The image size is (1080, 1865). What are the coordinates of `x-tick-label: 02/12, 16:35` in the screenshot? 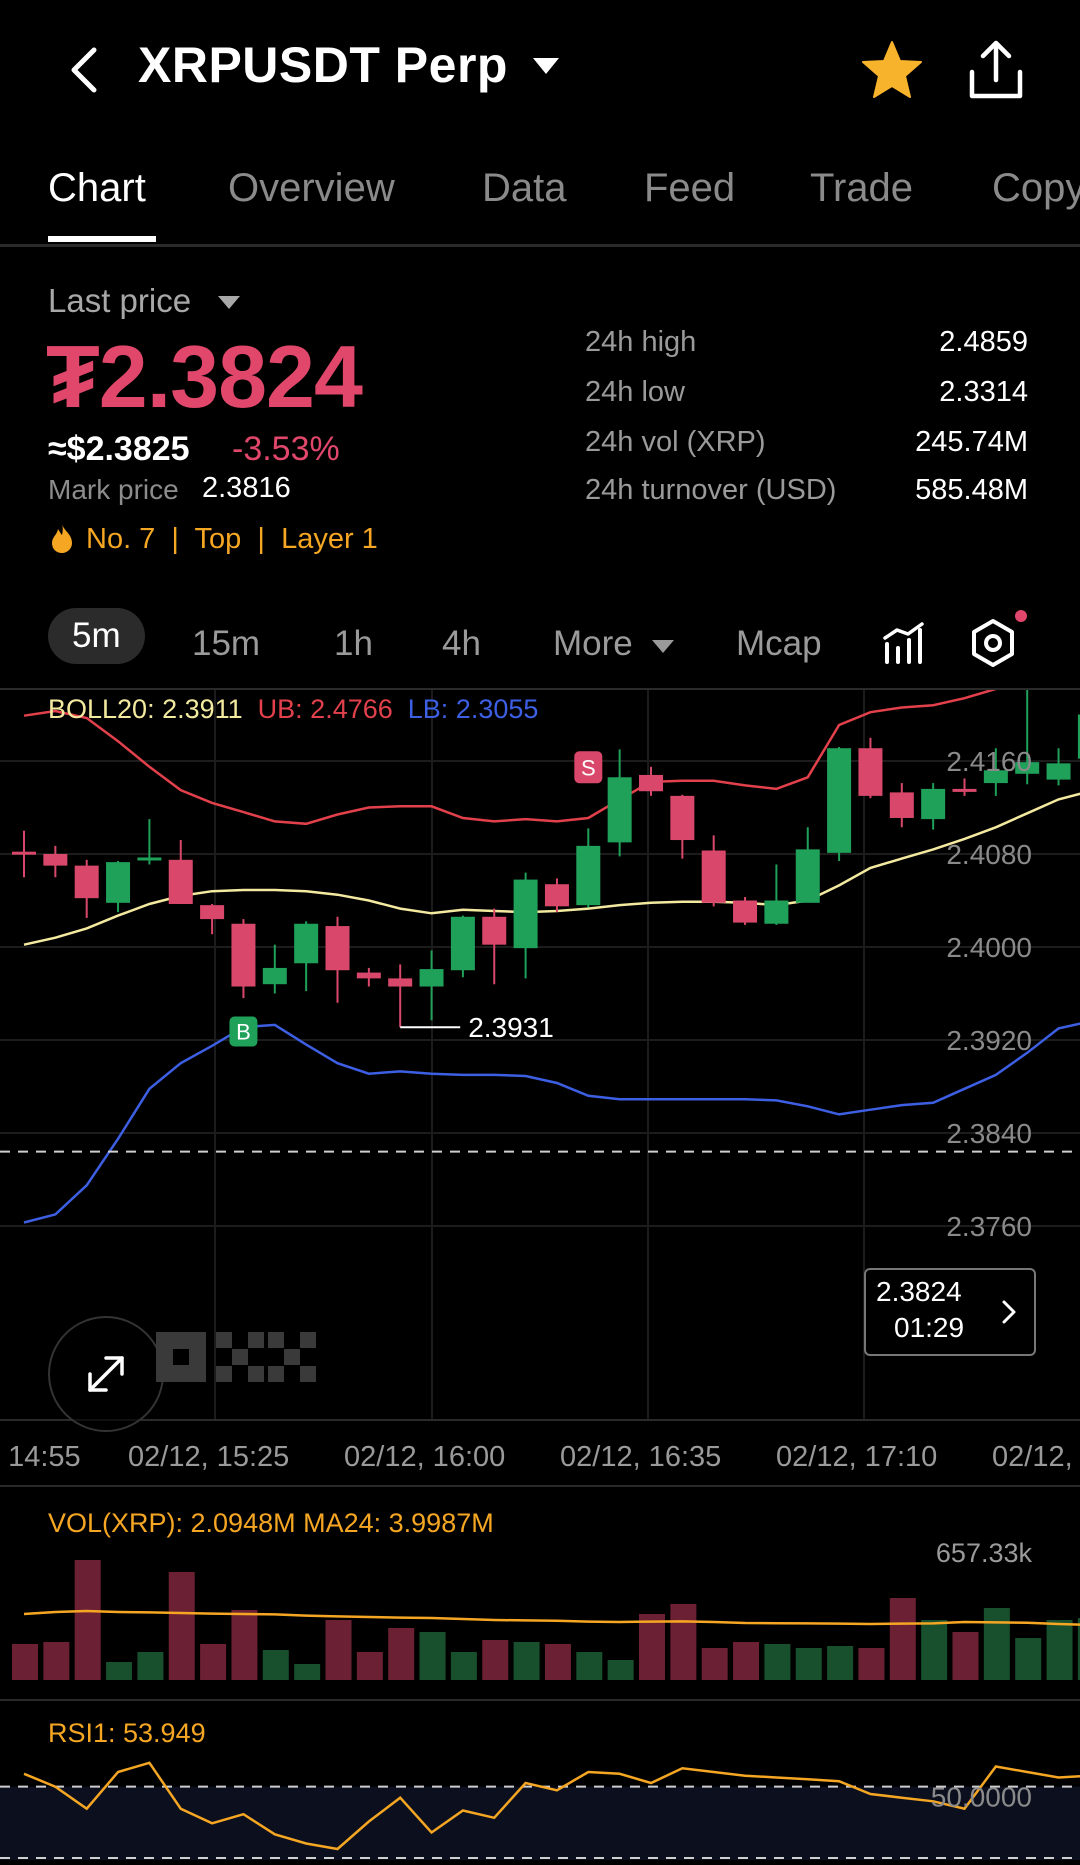 It's located at (640, 1457).